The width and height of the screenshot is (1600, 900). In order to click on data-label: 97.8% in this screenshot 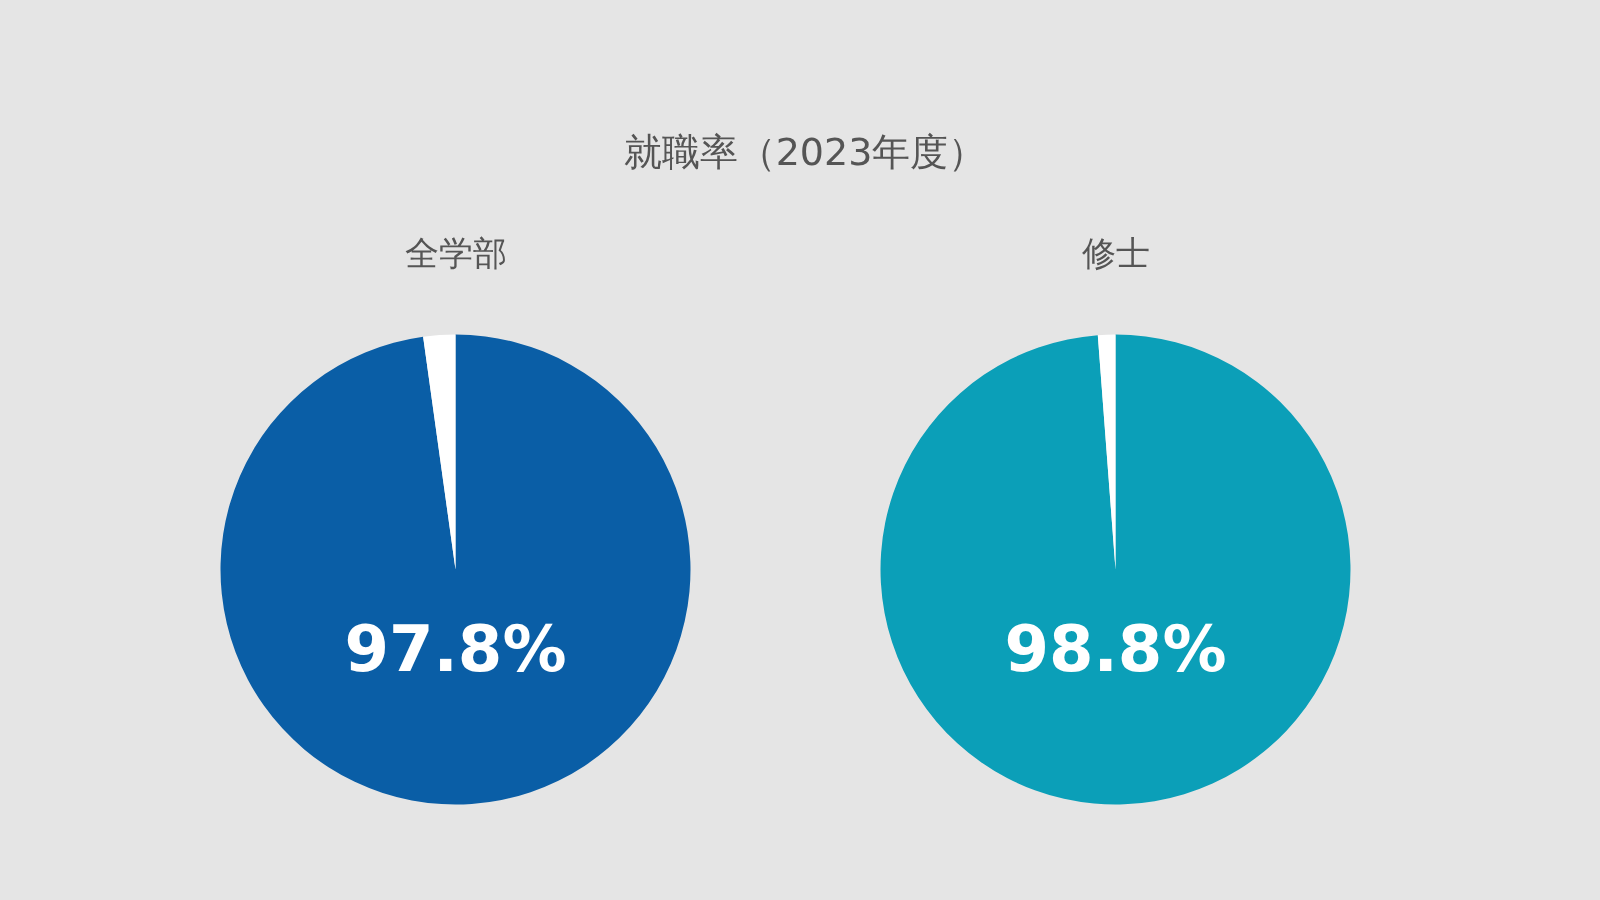, I will do `click(455, 648)`.